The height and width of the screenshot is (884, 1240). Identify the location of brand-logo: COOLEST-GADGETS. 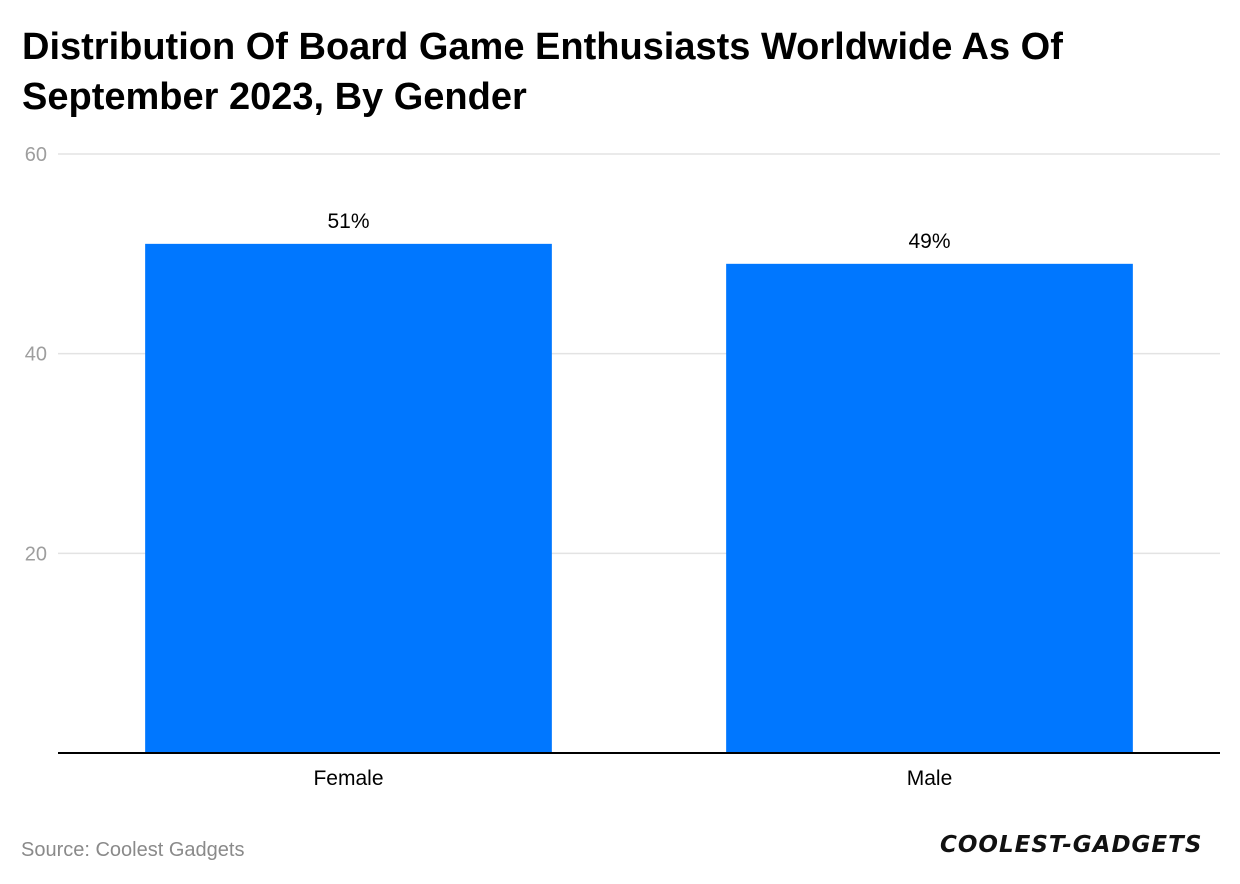
(1071, 845).